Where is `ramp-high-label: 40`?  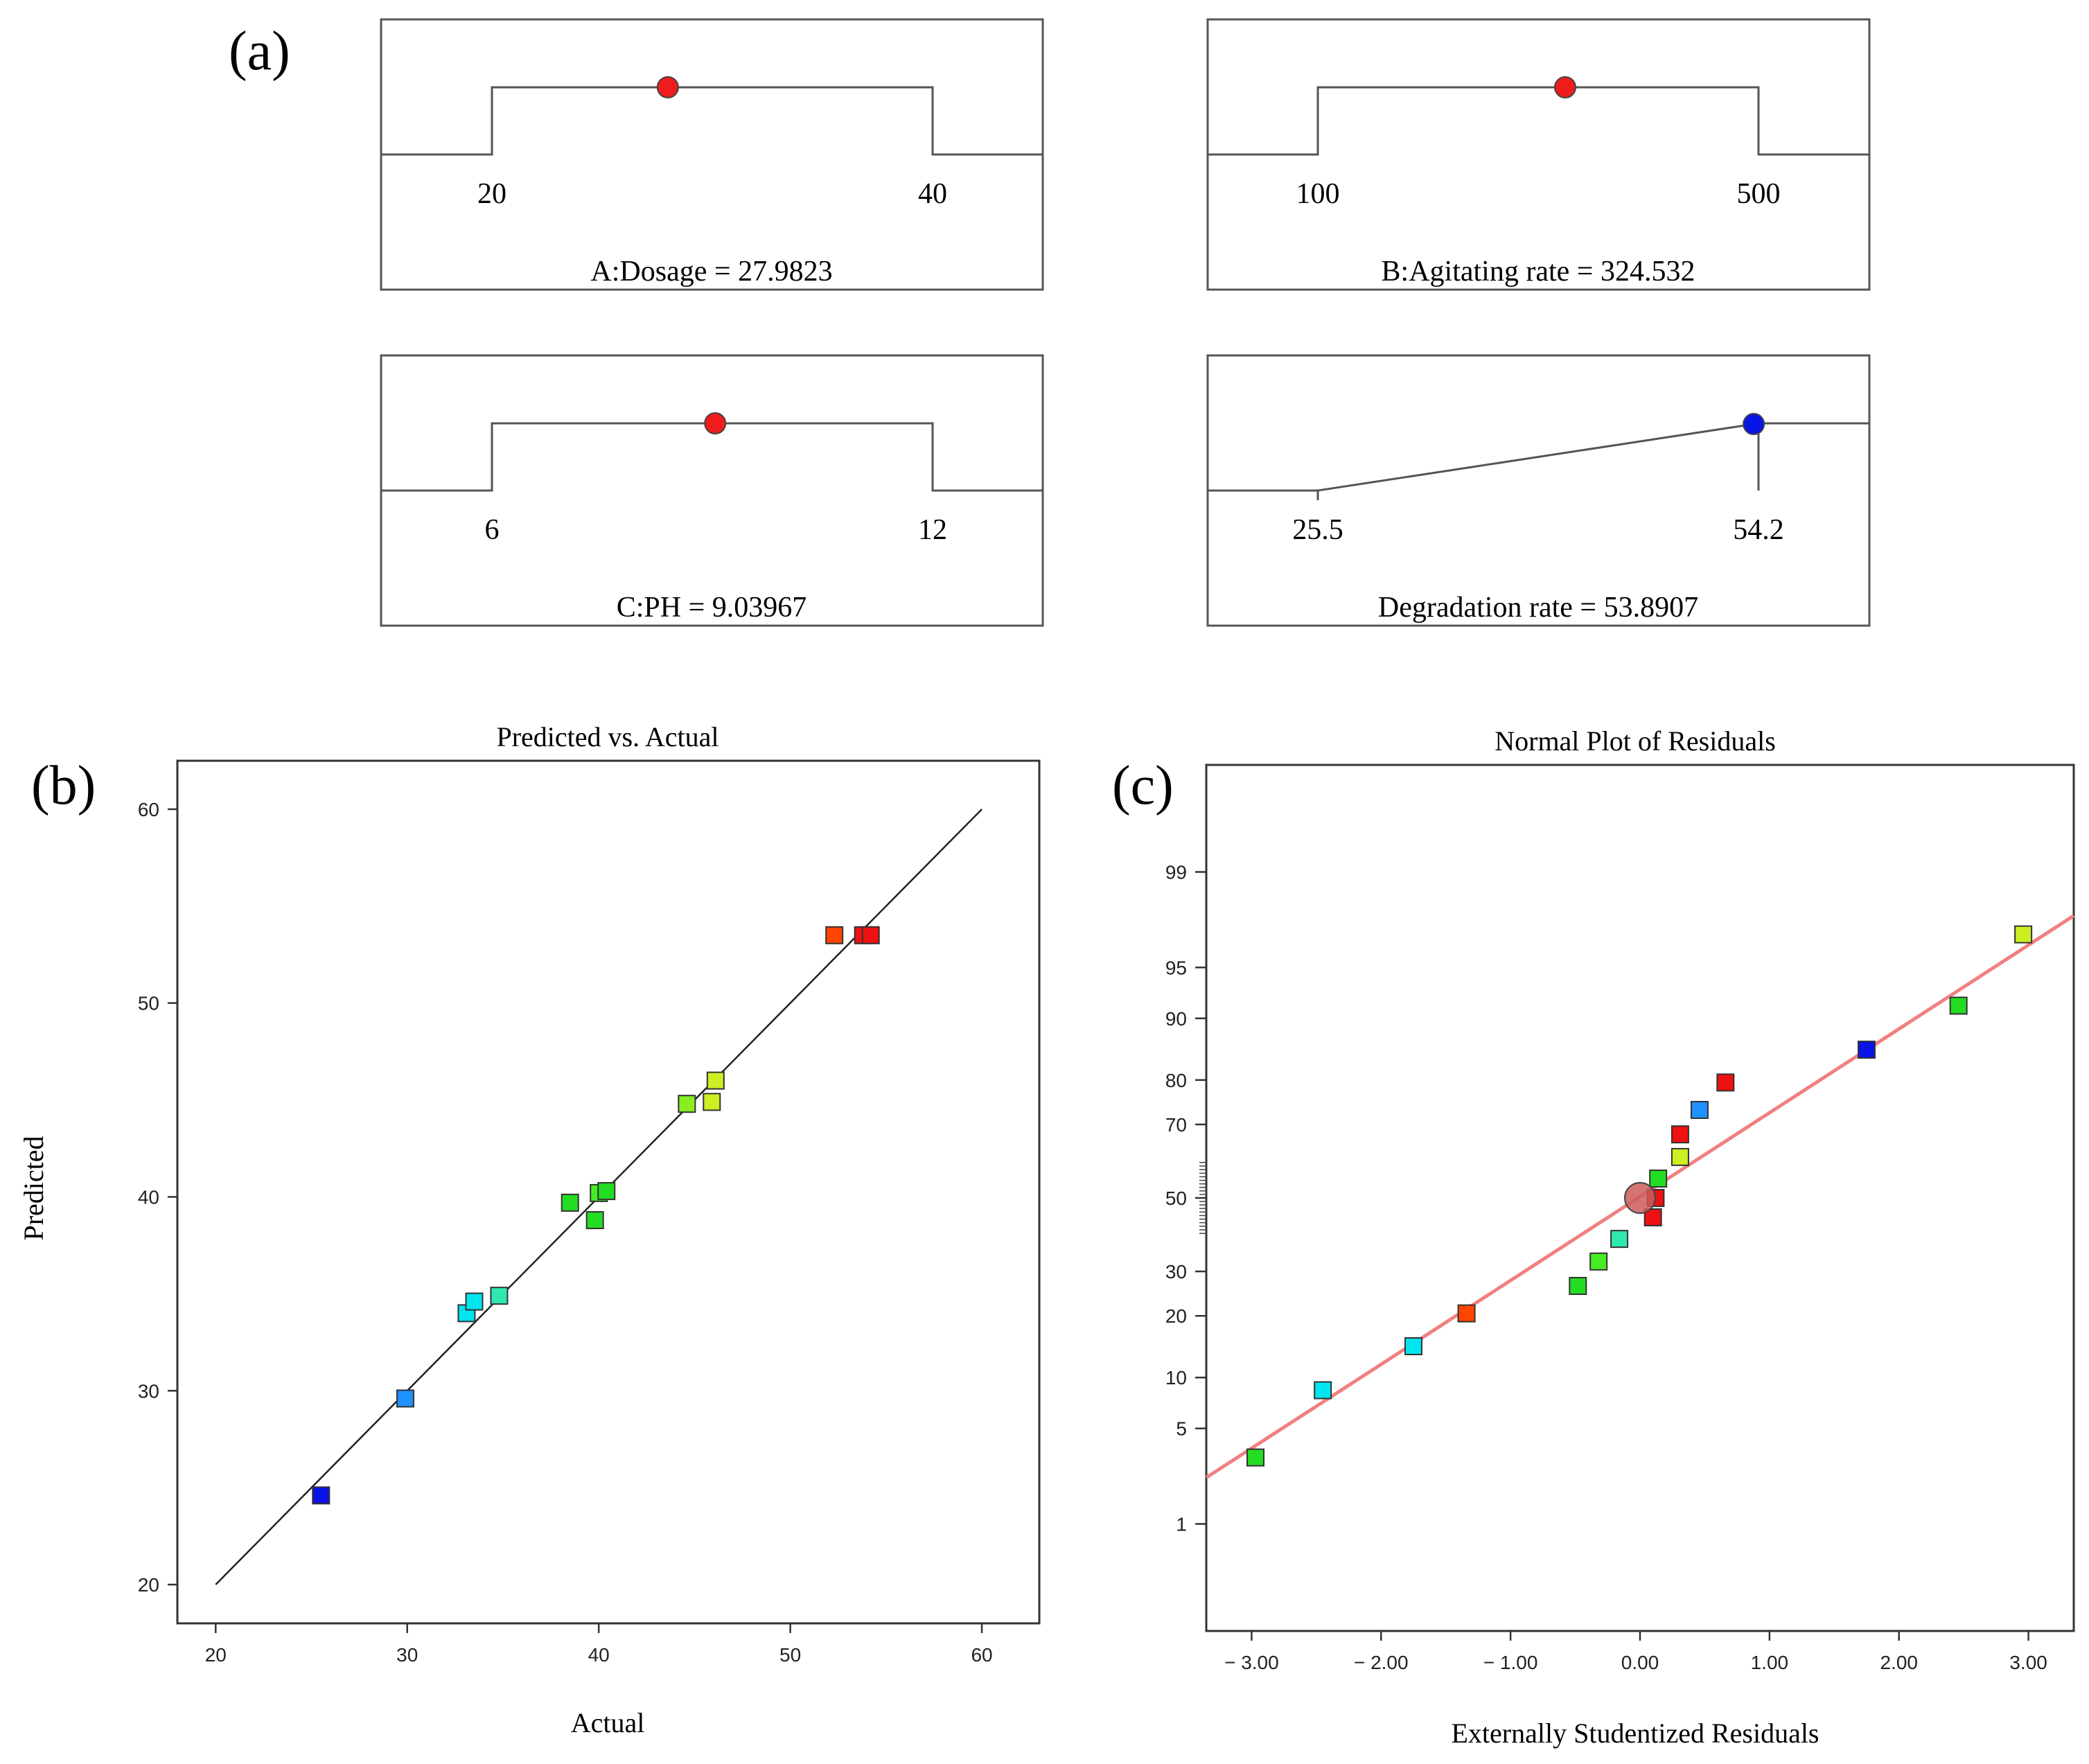
ramp-high-label: 40 is located at coordinates (932, 194).